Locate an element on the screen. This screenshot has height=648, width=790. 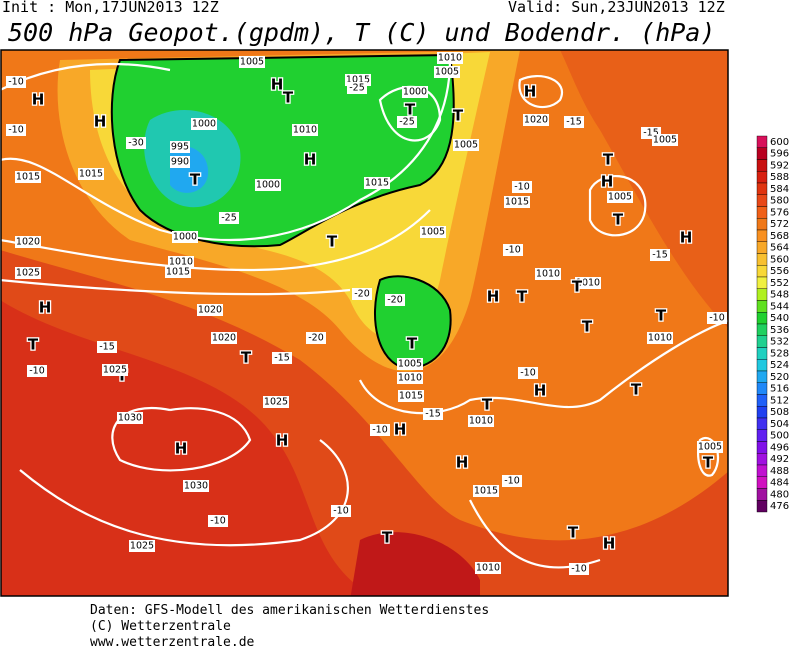
colorbar-label: 536 is located at coordinates (779, 330).